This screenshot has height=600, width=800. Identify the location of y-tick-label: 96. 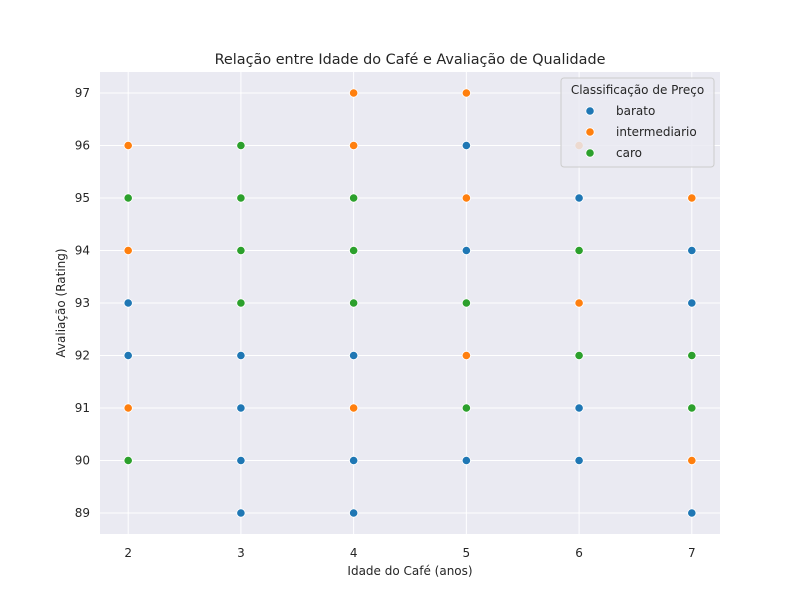
(82, 146).